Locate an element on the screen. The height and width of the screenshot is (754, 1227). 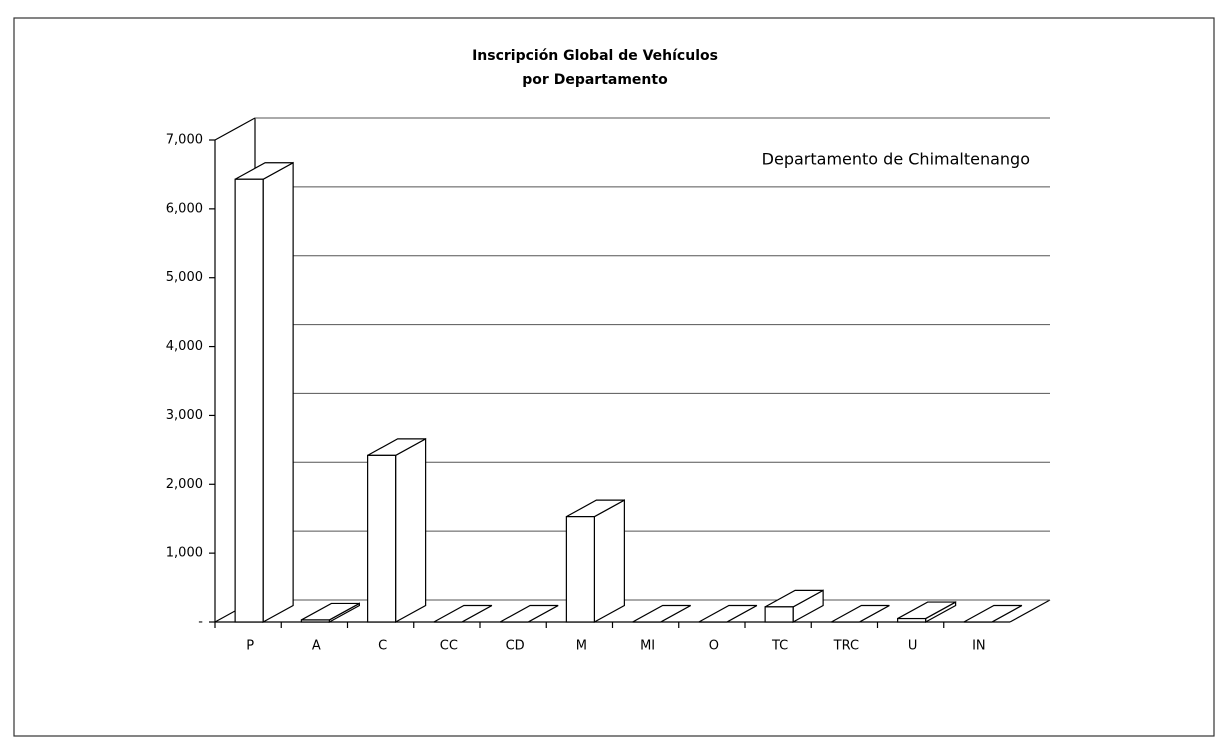
y-tick-label: 6,000 is located at coordinates (184, 208).